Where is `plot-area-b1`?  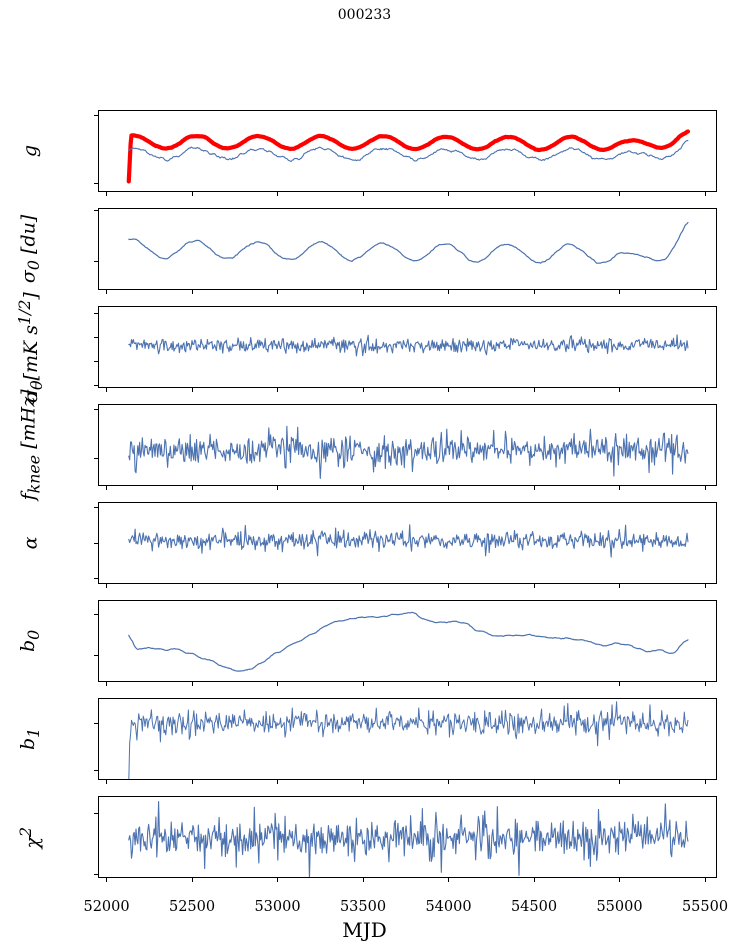
plot-area-b1 is located at coordinates (408, 740).